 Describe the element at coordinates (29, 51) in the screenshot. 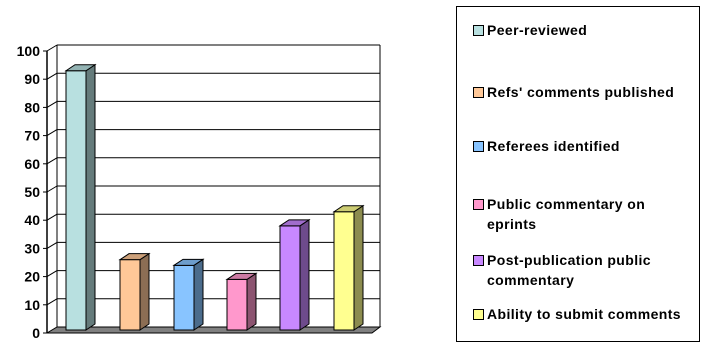

I see `y-tick-label: 100` at that location.